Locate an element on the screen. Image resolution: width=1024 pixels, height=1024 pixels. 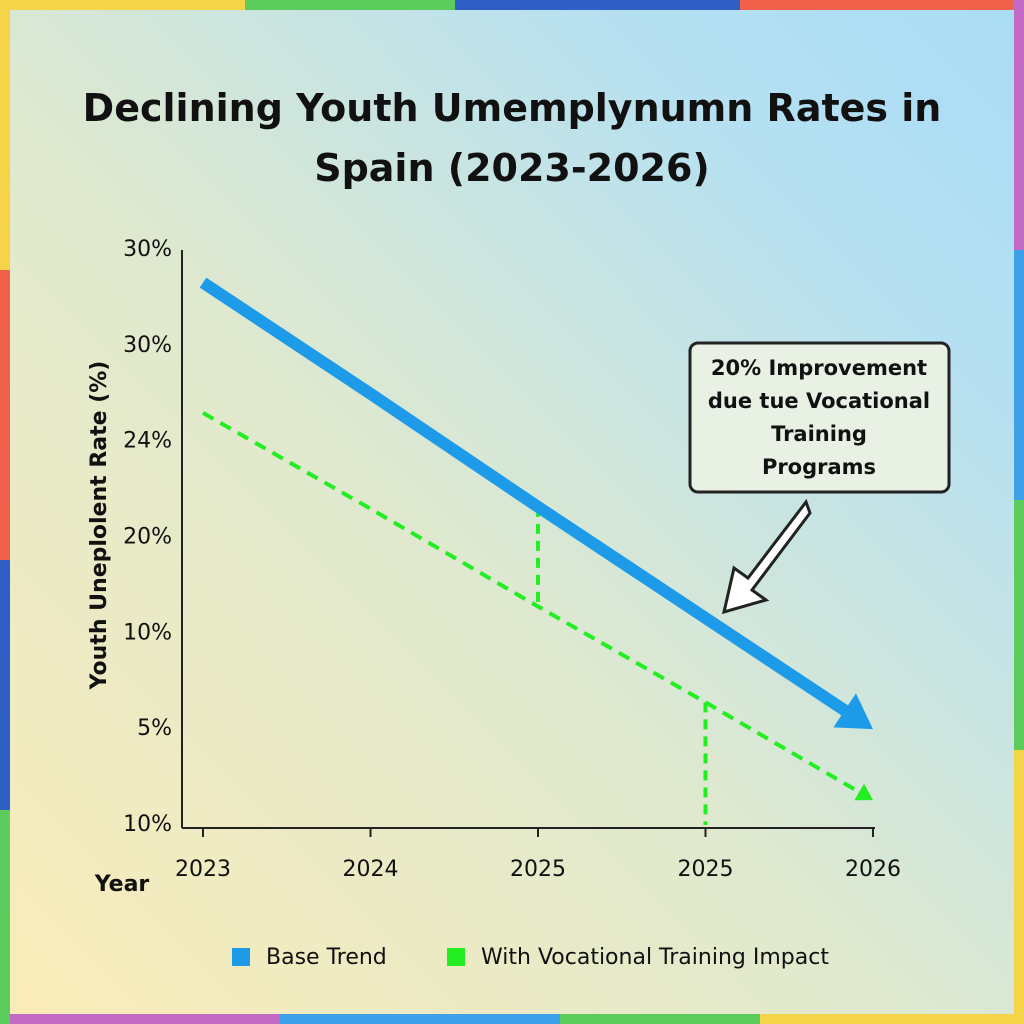
legend-label: With Vocational Training Impact is located at coordinates (655, 957).